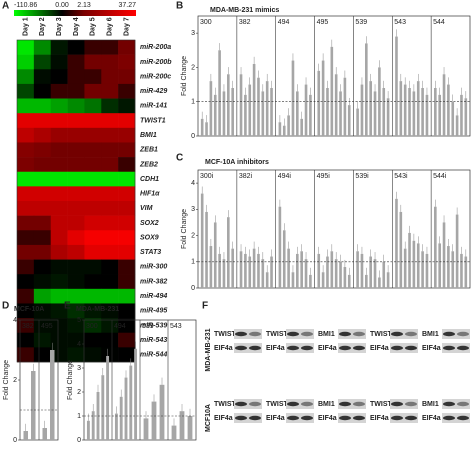 The width and height of the screenshot is (474, 454). I want to click on blot-strip, so click(300, 418).